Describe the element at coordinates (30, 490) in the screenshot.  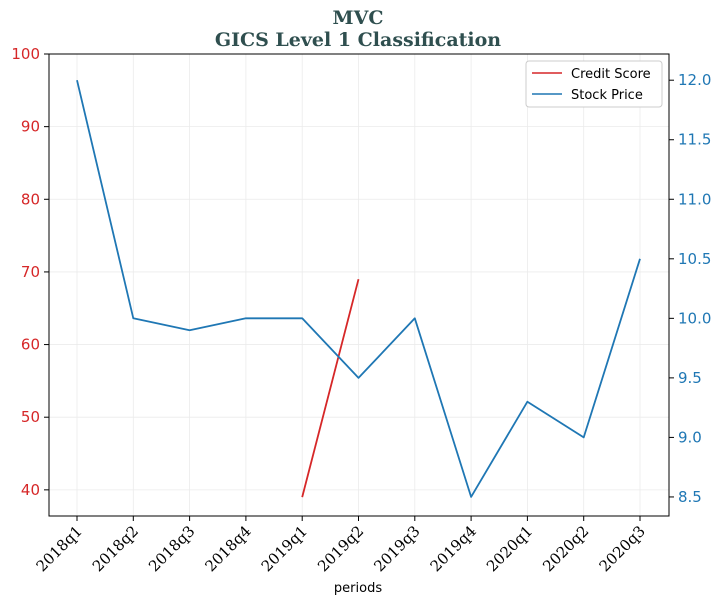
I see `y-left-tick-label: 40` at that location.